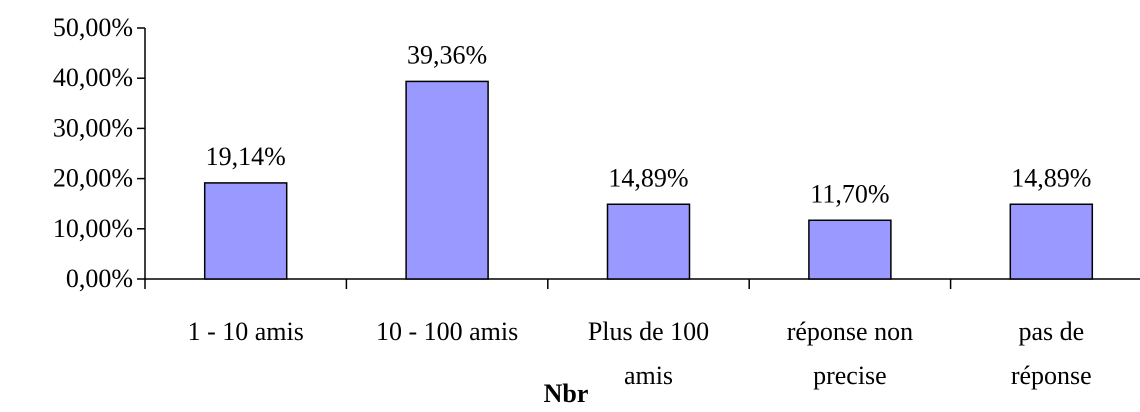  I want to click on category-label-line: 10 - 100 amis, so click(447, 331).